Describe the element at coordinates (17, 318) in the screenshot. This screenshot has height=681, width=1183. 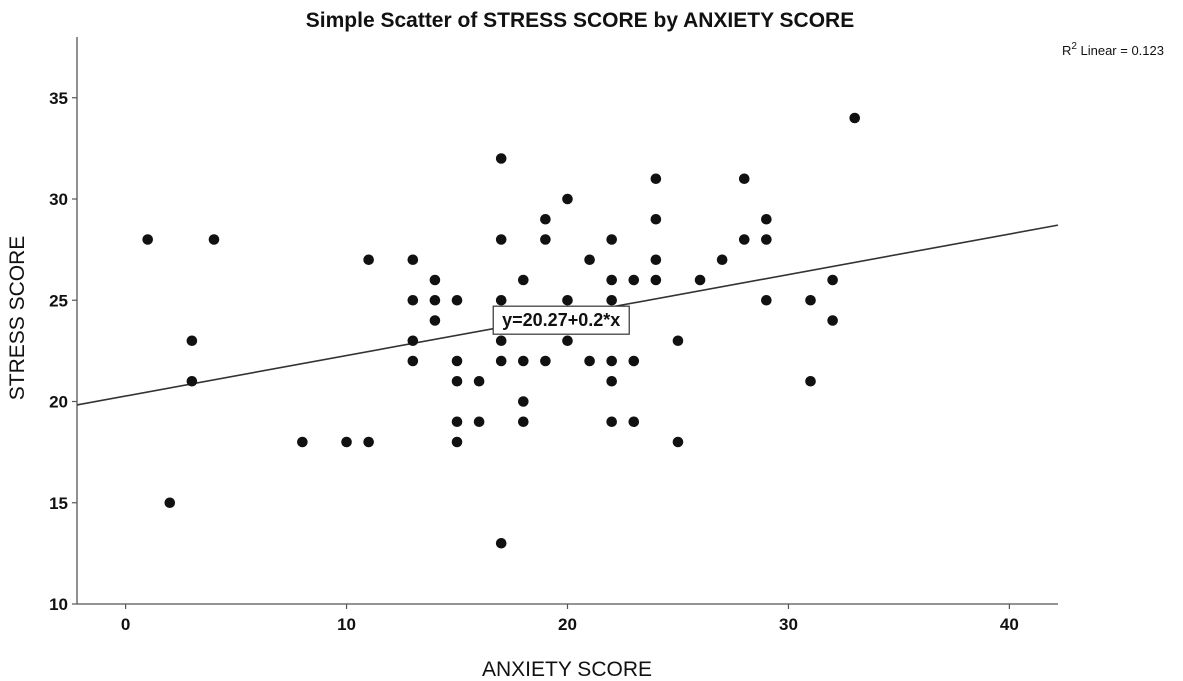
I see `y-axis-label: STRESS SCORE` at that location.